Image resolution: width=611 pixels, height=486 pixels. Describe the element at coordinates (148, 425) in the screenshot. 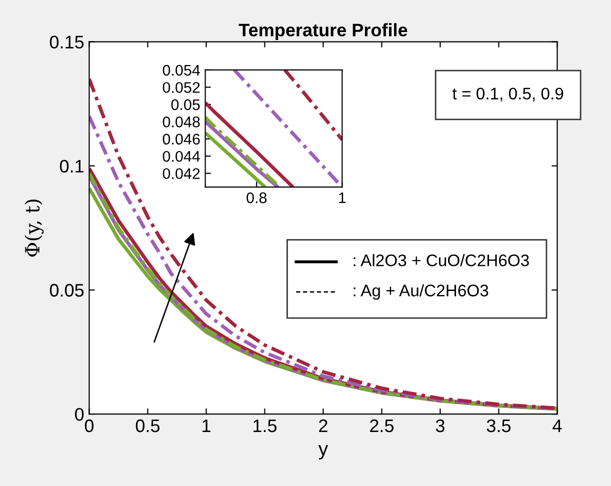

I see `x-tick-label: 0.5` at that location.